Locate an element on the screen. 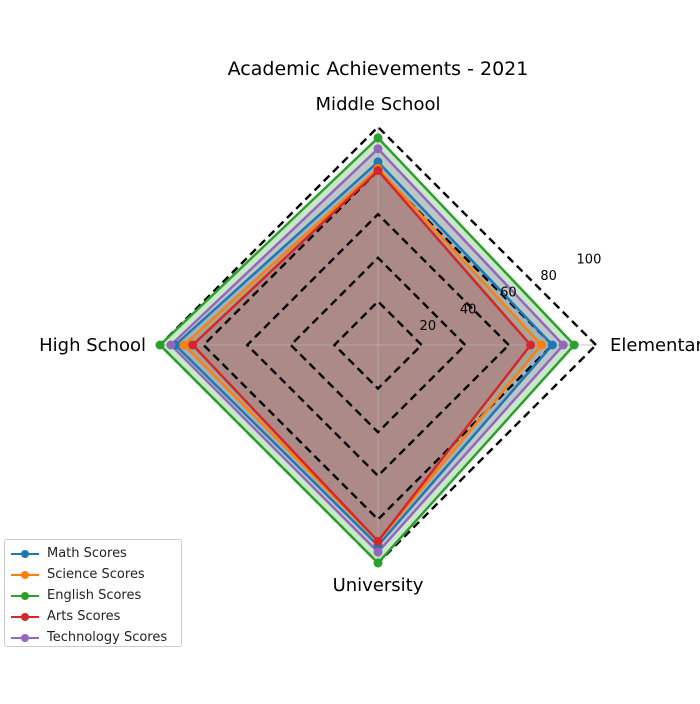  chart-title: Academic Achievements - 2021 is located at coordinates (378, 69).